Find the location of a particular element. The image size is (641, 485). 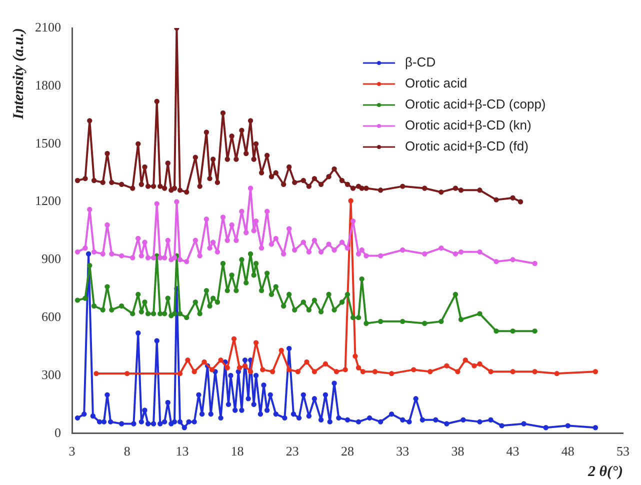

y-tick-label: 1500 is located at coordinates (48, 142).